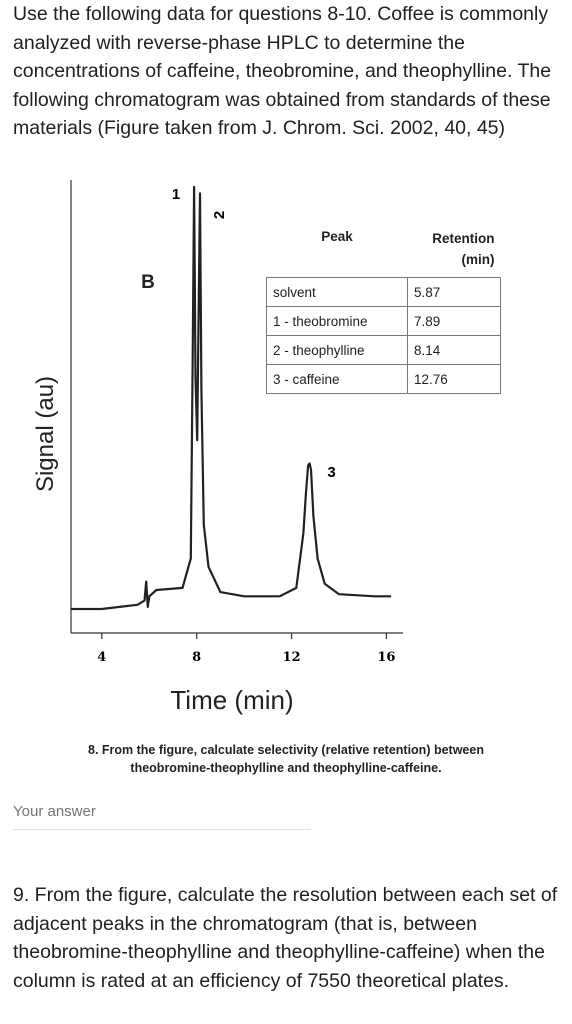 The width and height of the screenshot is (572, 1024). I want to click on x-tick-label: 16, so click(386, 657).